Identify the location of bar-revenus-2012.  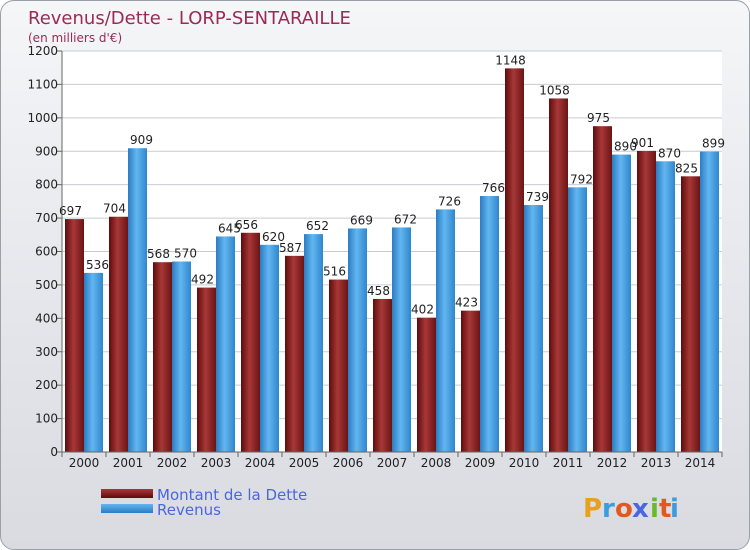
(621, 303).